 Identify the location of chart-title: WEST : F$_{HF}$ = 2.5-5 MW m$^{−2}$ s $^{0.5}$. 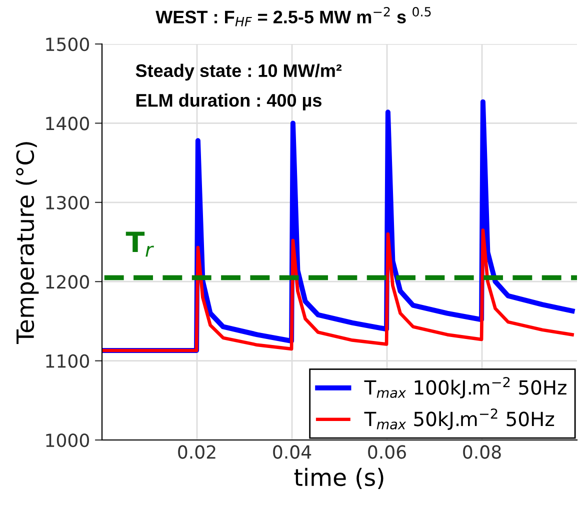
(293, 16).